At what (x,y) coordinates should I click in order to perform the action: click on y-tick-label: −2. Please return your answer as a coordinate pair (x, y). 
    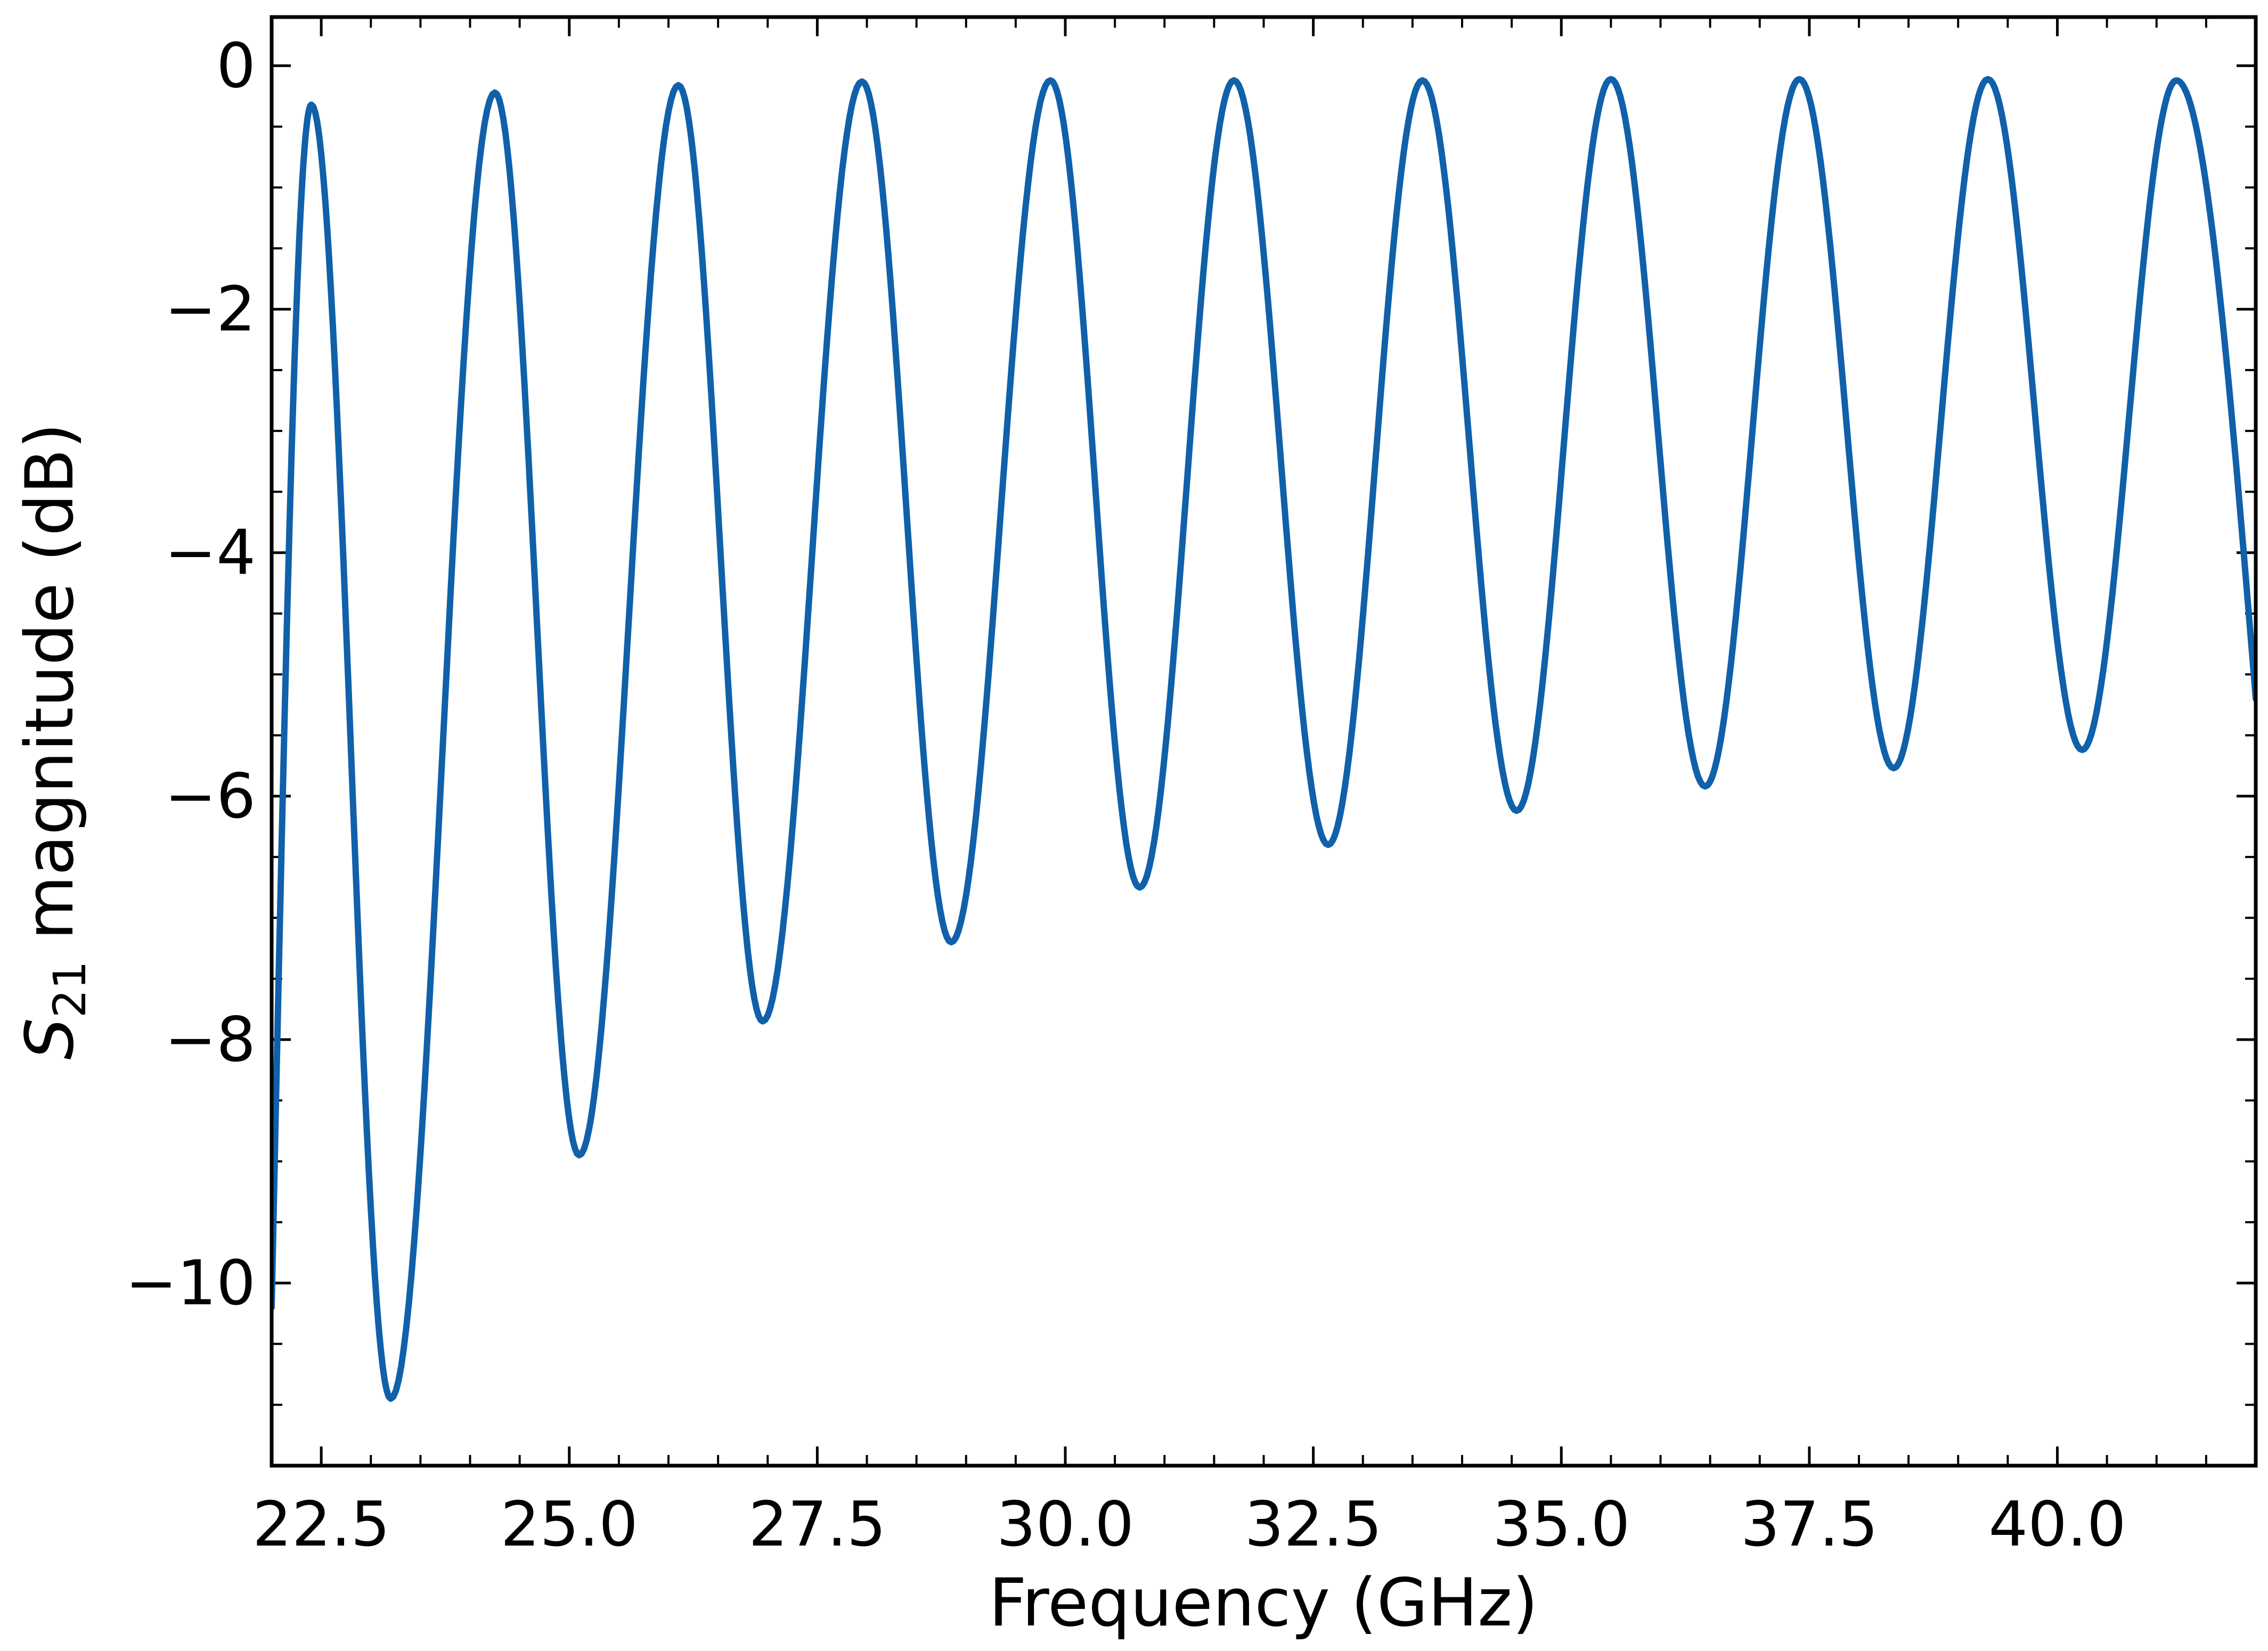
    Looking at the image, I should click on (211, 310).